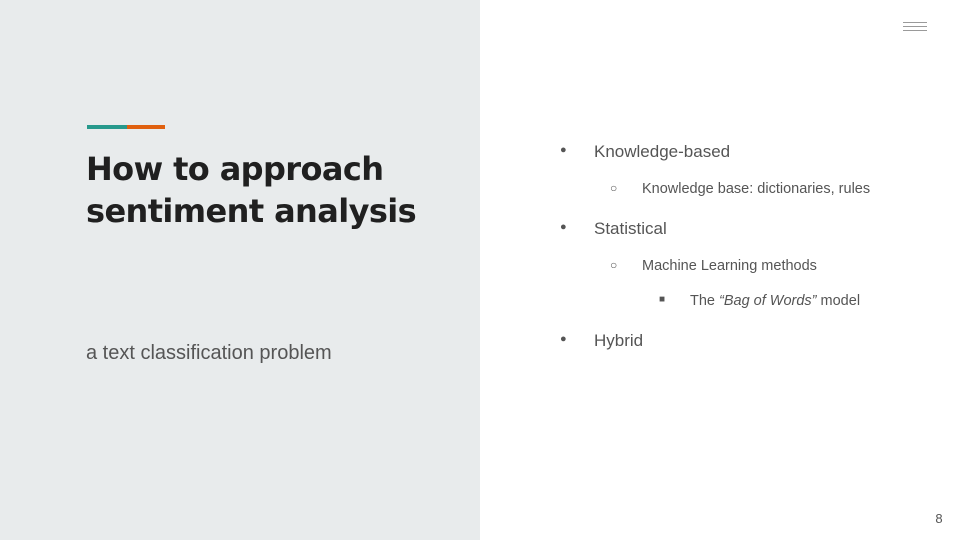 The height and width of the screenshot is (540, 960). I want to click on accent-bar, so click(126, 127).